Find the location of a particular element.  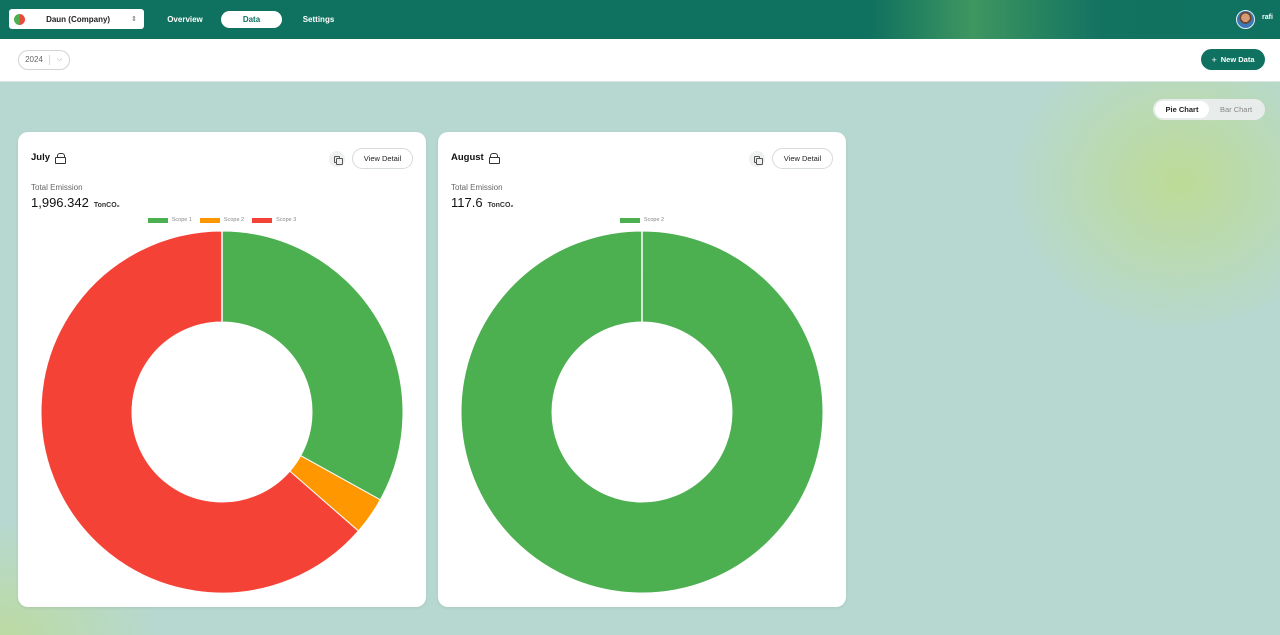

total-emission-value: 117.6 TonCO₂ is located at coordinates (482, 202).